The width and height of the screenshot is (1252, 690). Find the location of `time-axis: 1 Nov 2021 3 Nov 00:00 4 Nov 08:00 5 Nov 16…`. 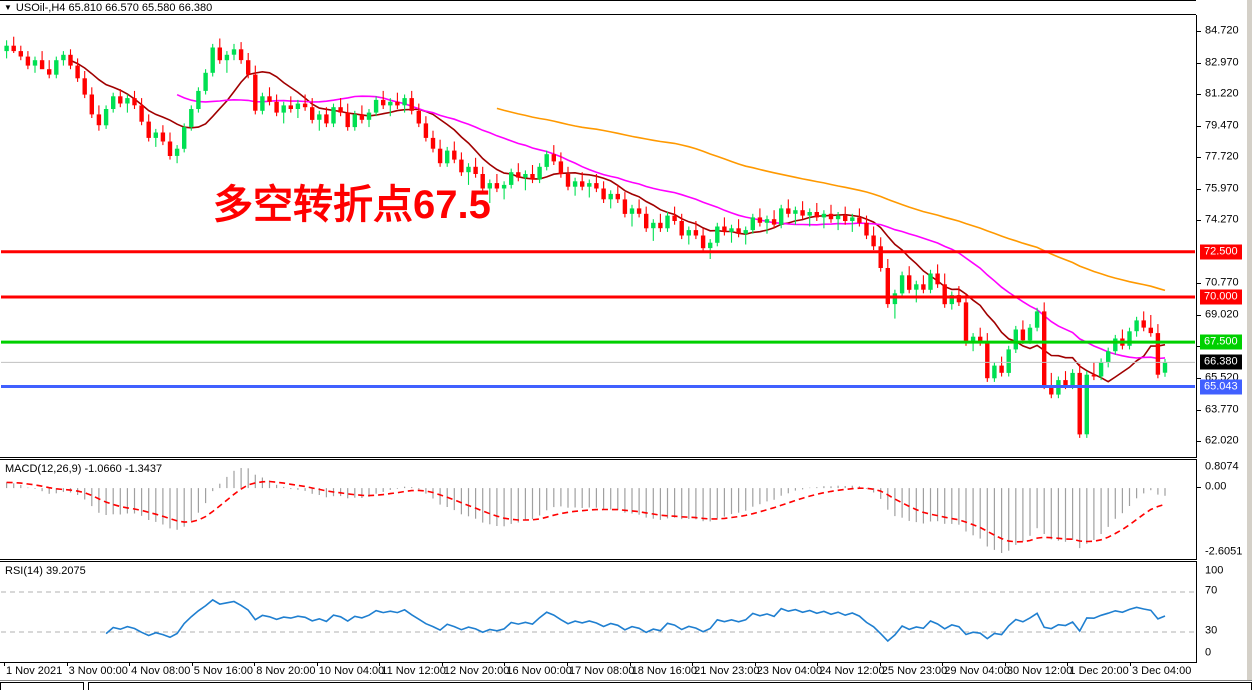

time-axis: 1 Nov 2021 3 Nov 00:00 4 Nov 08:00 5 Nov 16… is located at coordinates (598, 671).